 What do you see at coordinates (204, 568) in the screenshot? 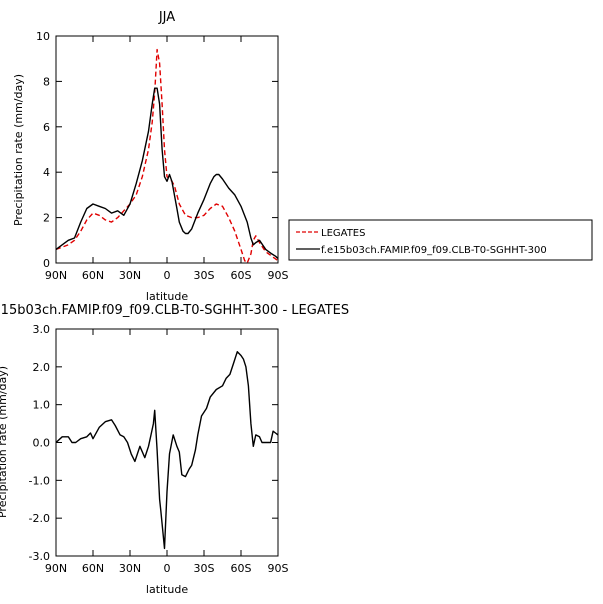
I see `bottom-x-tick-label: 30S` at bounding box center [204, 568].